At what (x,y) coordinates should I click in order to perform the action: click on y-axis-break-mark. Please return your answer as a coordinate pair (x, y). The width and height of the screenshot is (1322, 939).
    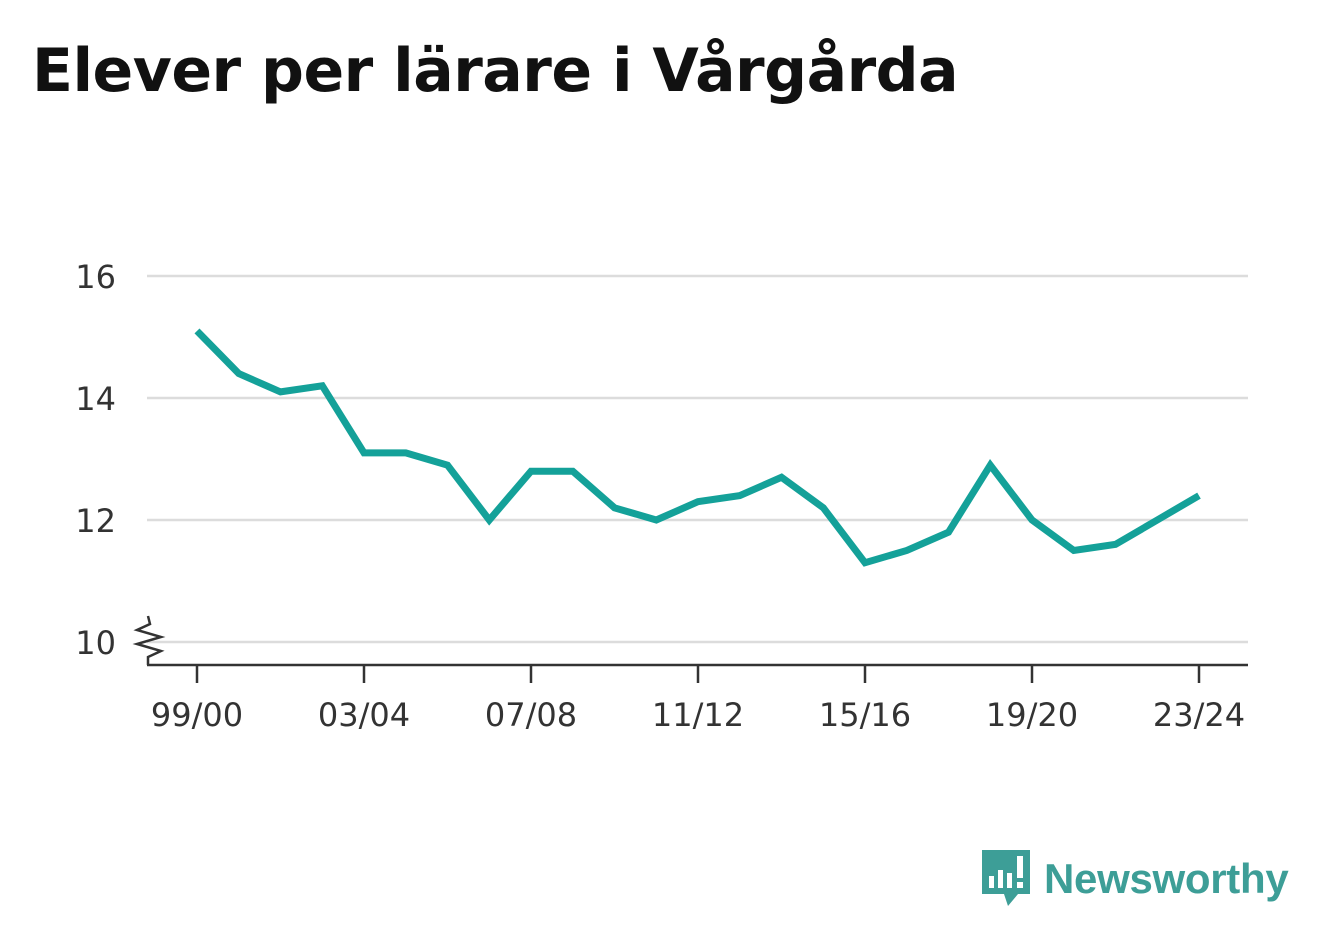
    Looking at the image, I should click on (149, 640).